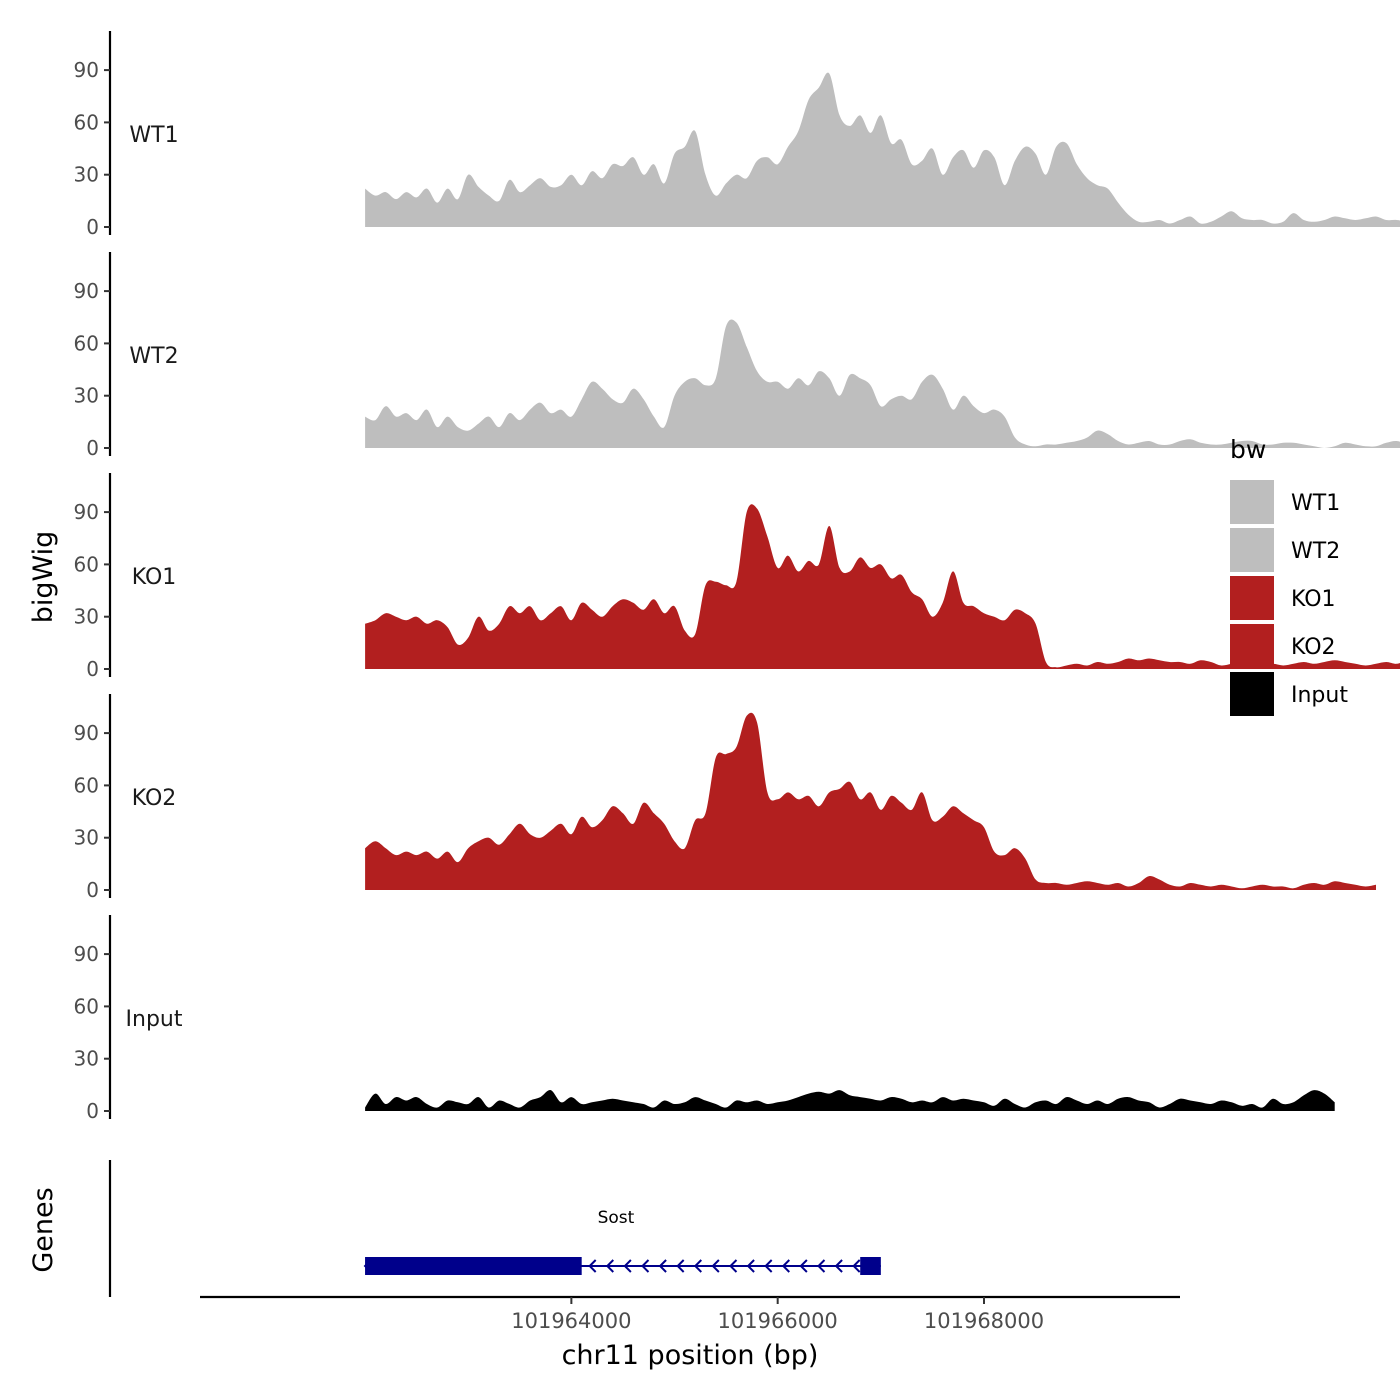 The image size is (1400, 1400). I want to click on legend-item-input: Input, so click(1289, 694).